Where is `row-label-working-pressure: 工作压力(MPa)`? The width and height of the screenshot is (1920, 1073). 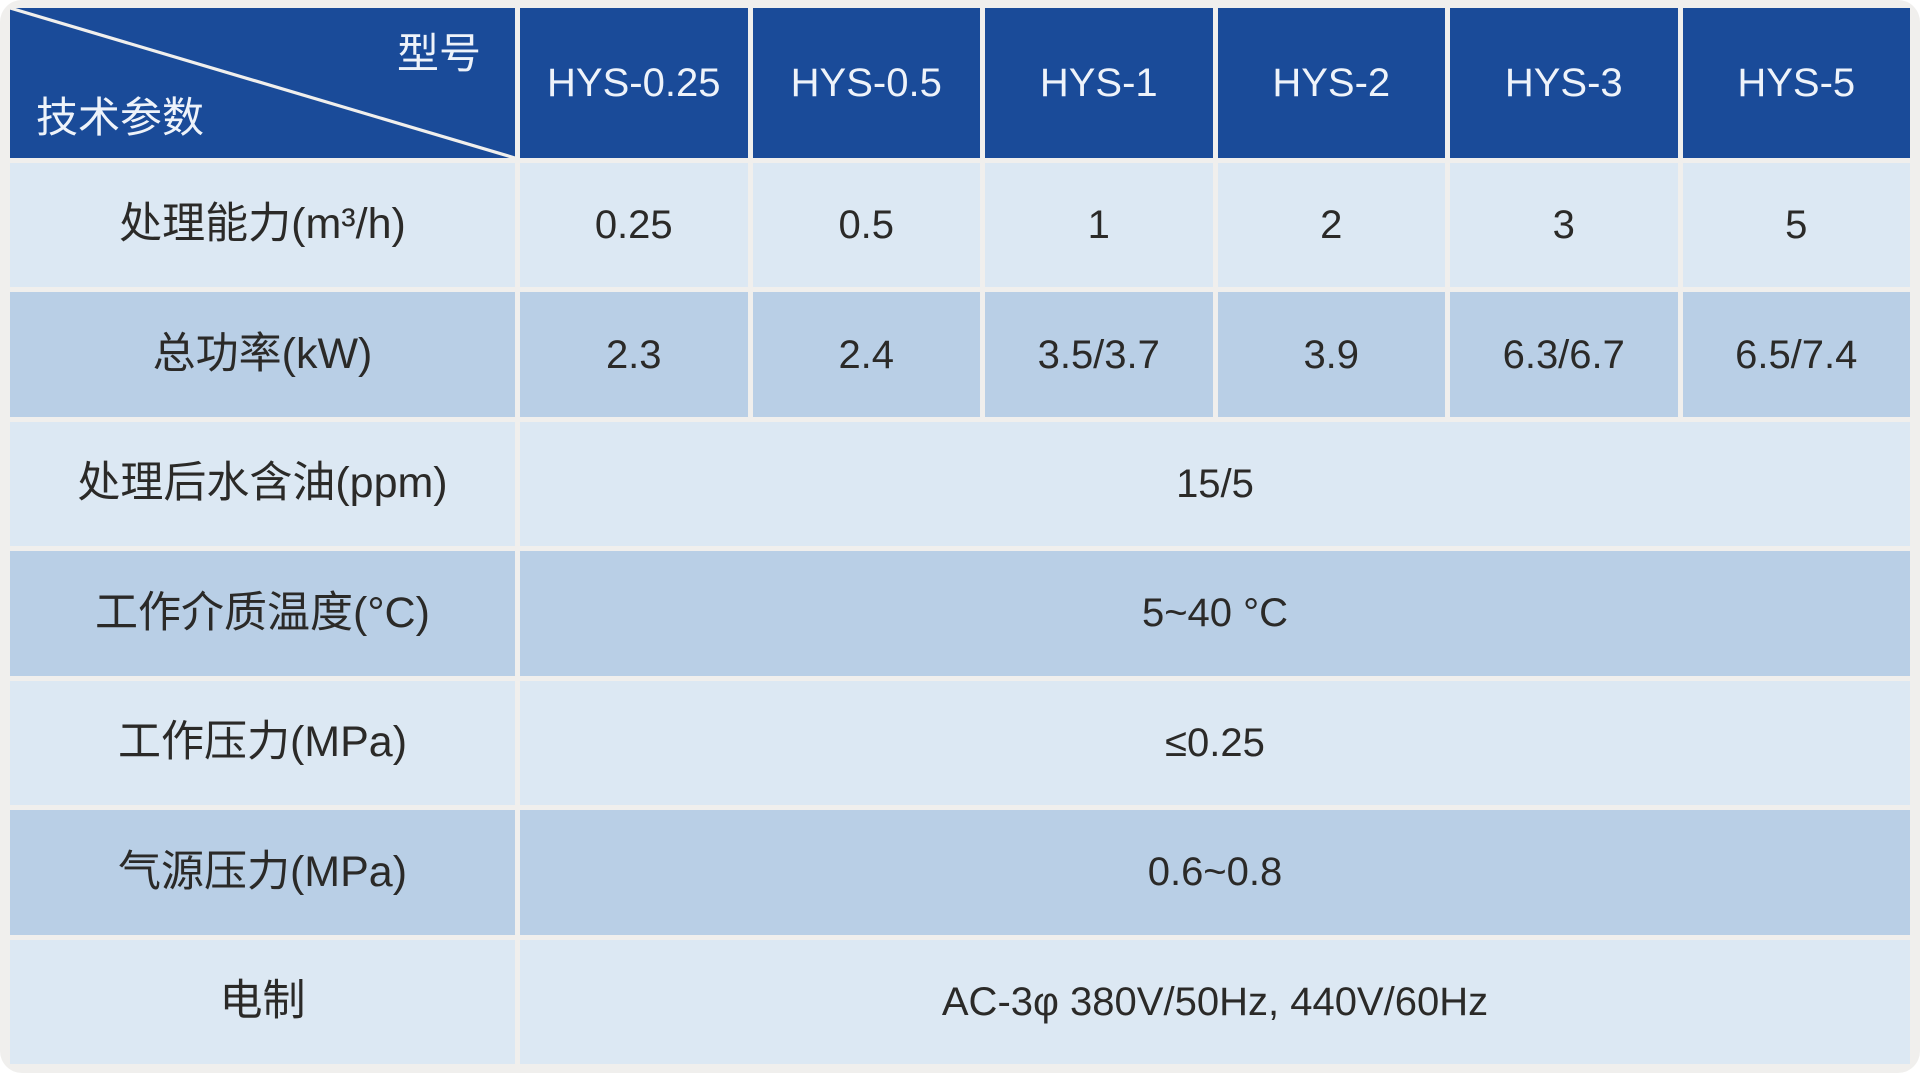 row-label-working-pressure: 工作压力(MPa) is located at coordinates (262, 743).